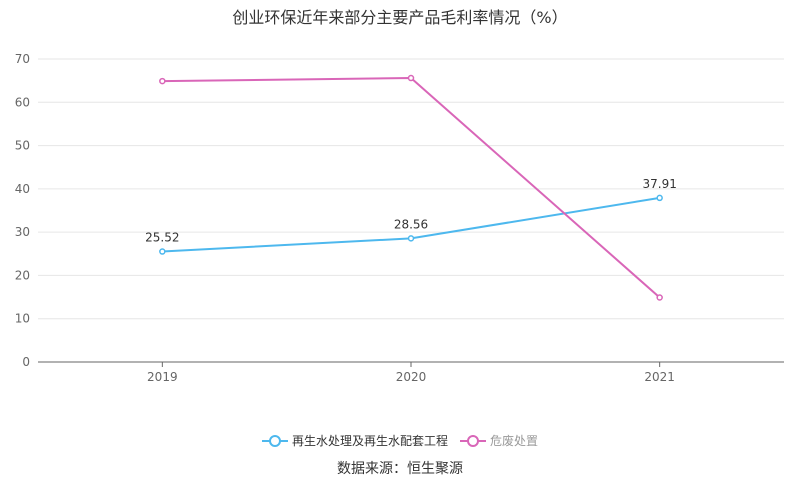 This screenshot has height=501, width=800. I want to click on y-tick-label: 40, so click(22, 189).